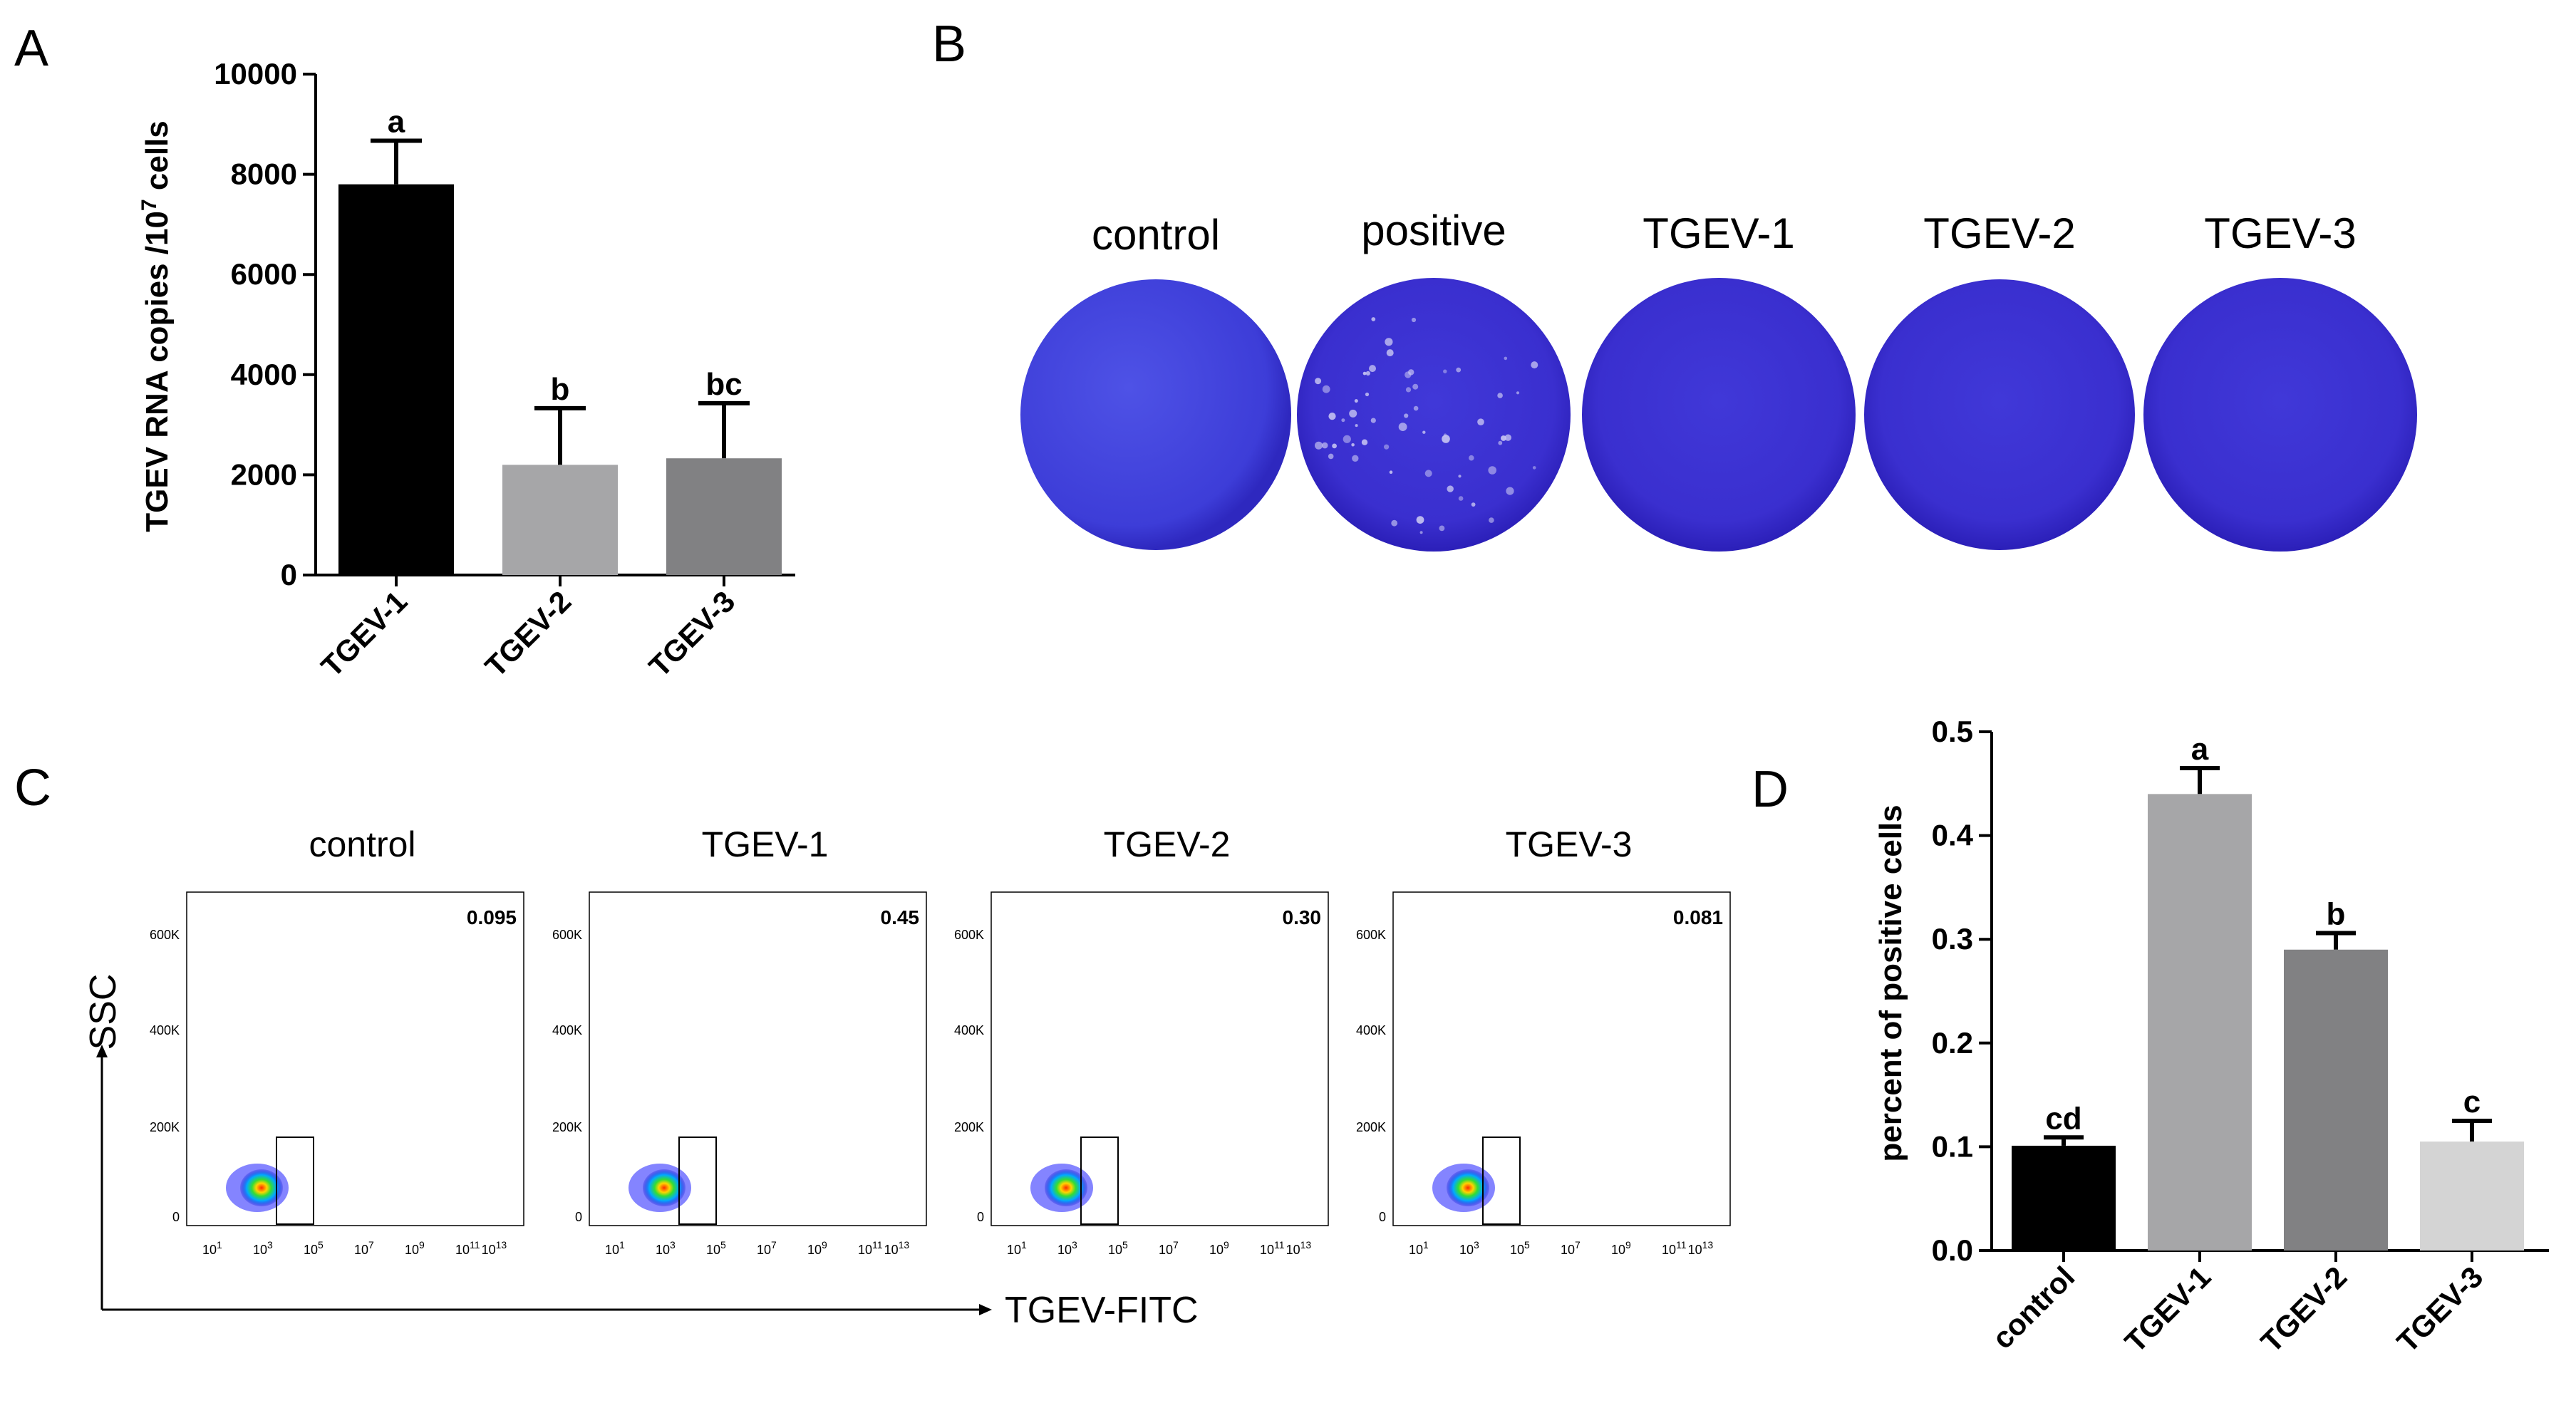 This screenshot has height=1403, width=2576. What do you see at coordinates (1383, 1217) in the screenshot?
I see `flow-ytick-tgev-3: 0` at bounding box center [1383, 1217].